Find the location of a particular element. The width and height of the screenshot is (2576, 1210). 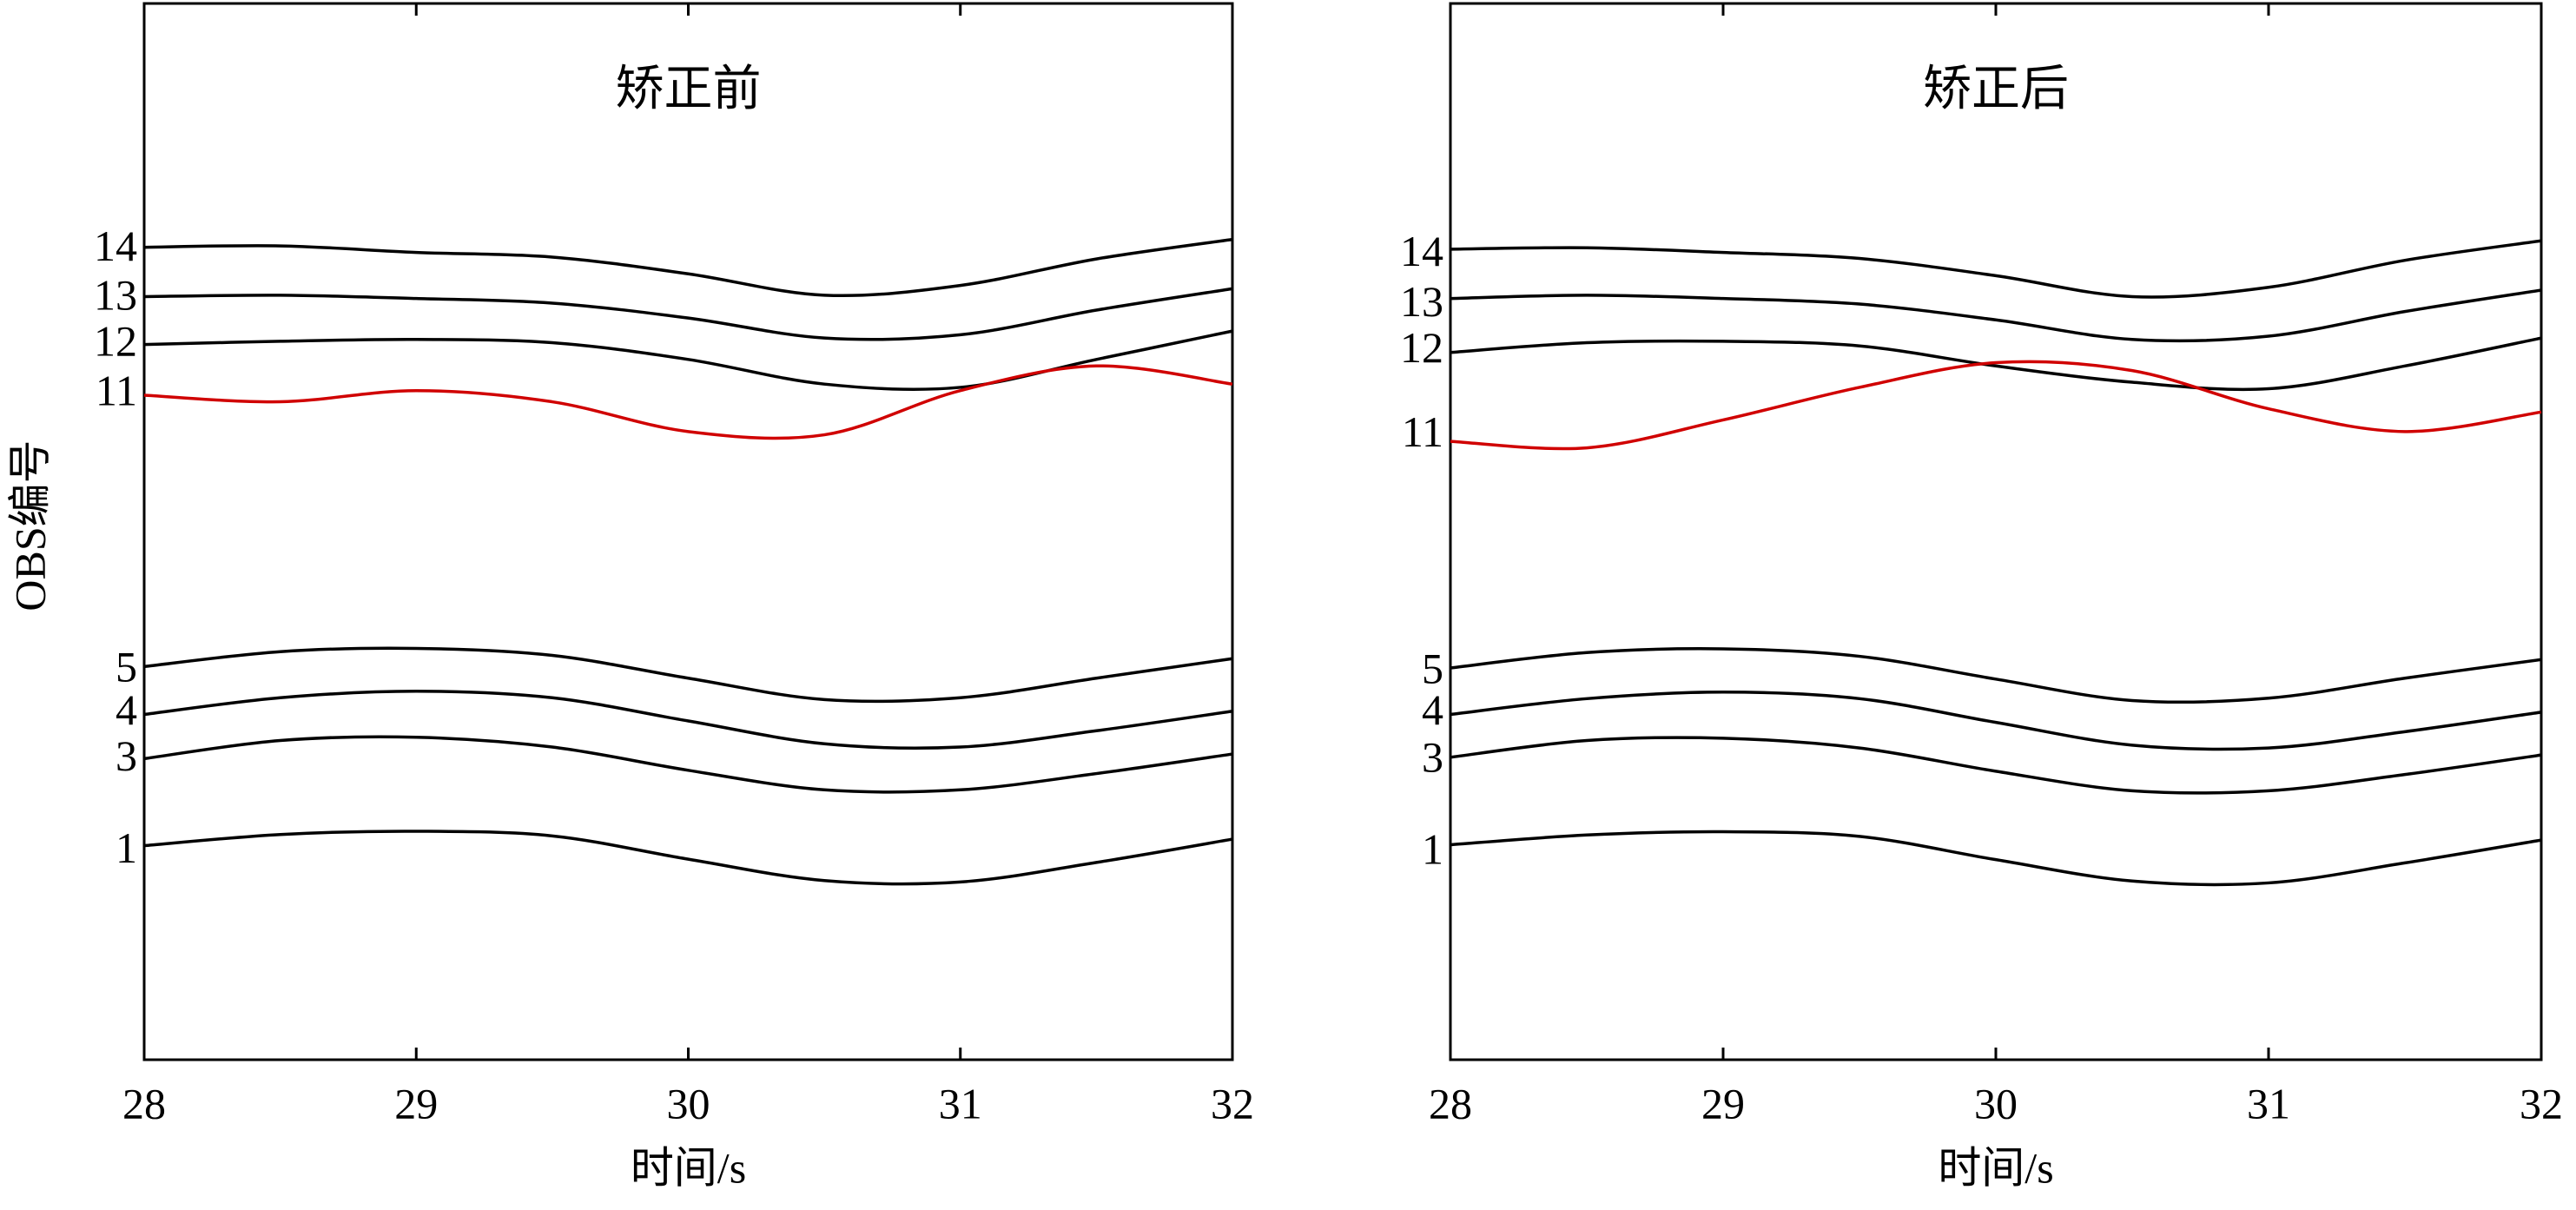

chart-title: 矫正前 is located at coordinates (689, 89).